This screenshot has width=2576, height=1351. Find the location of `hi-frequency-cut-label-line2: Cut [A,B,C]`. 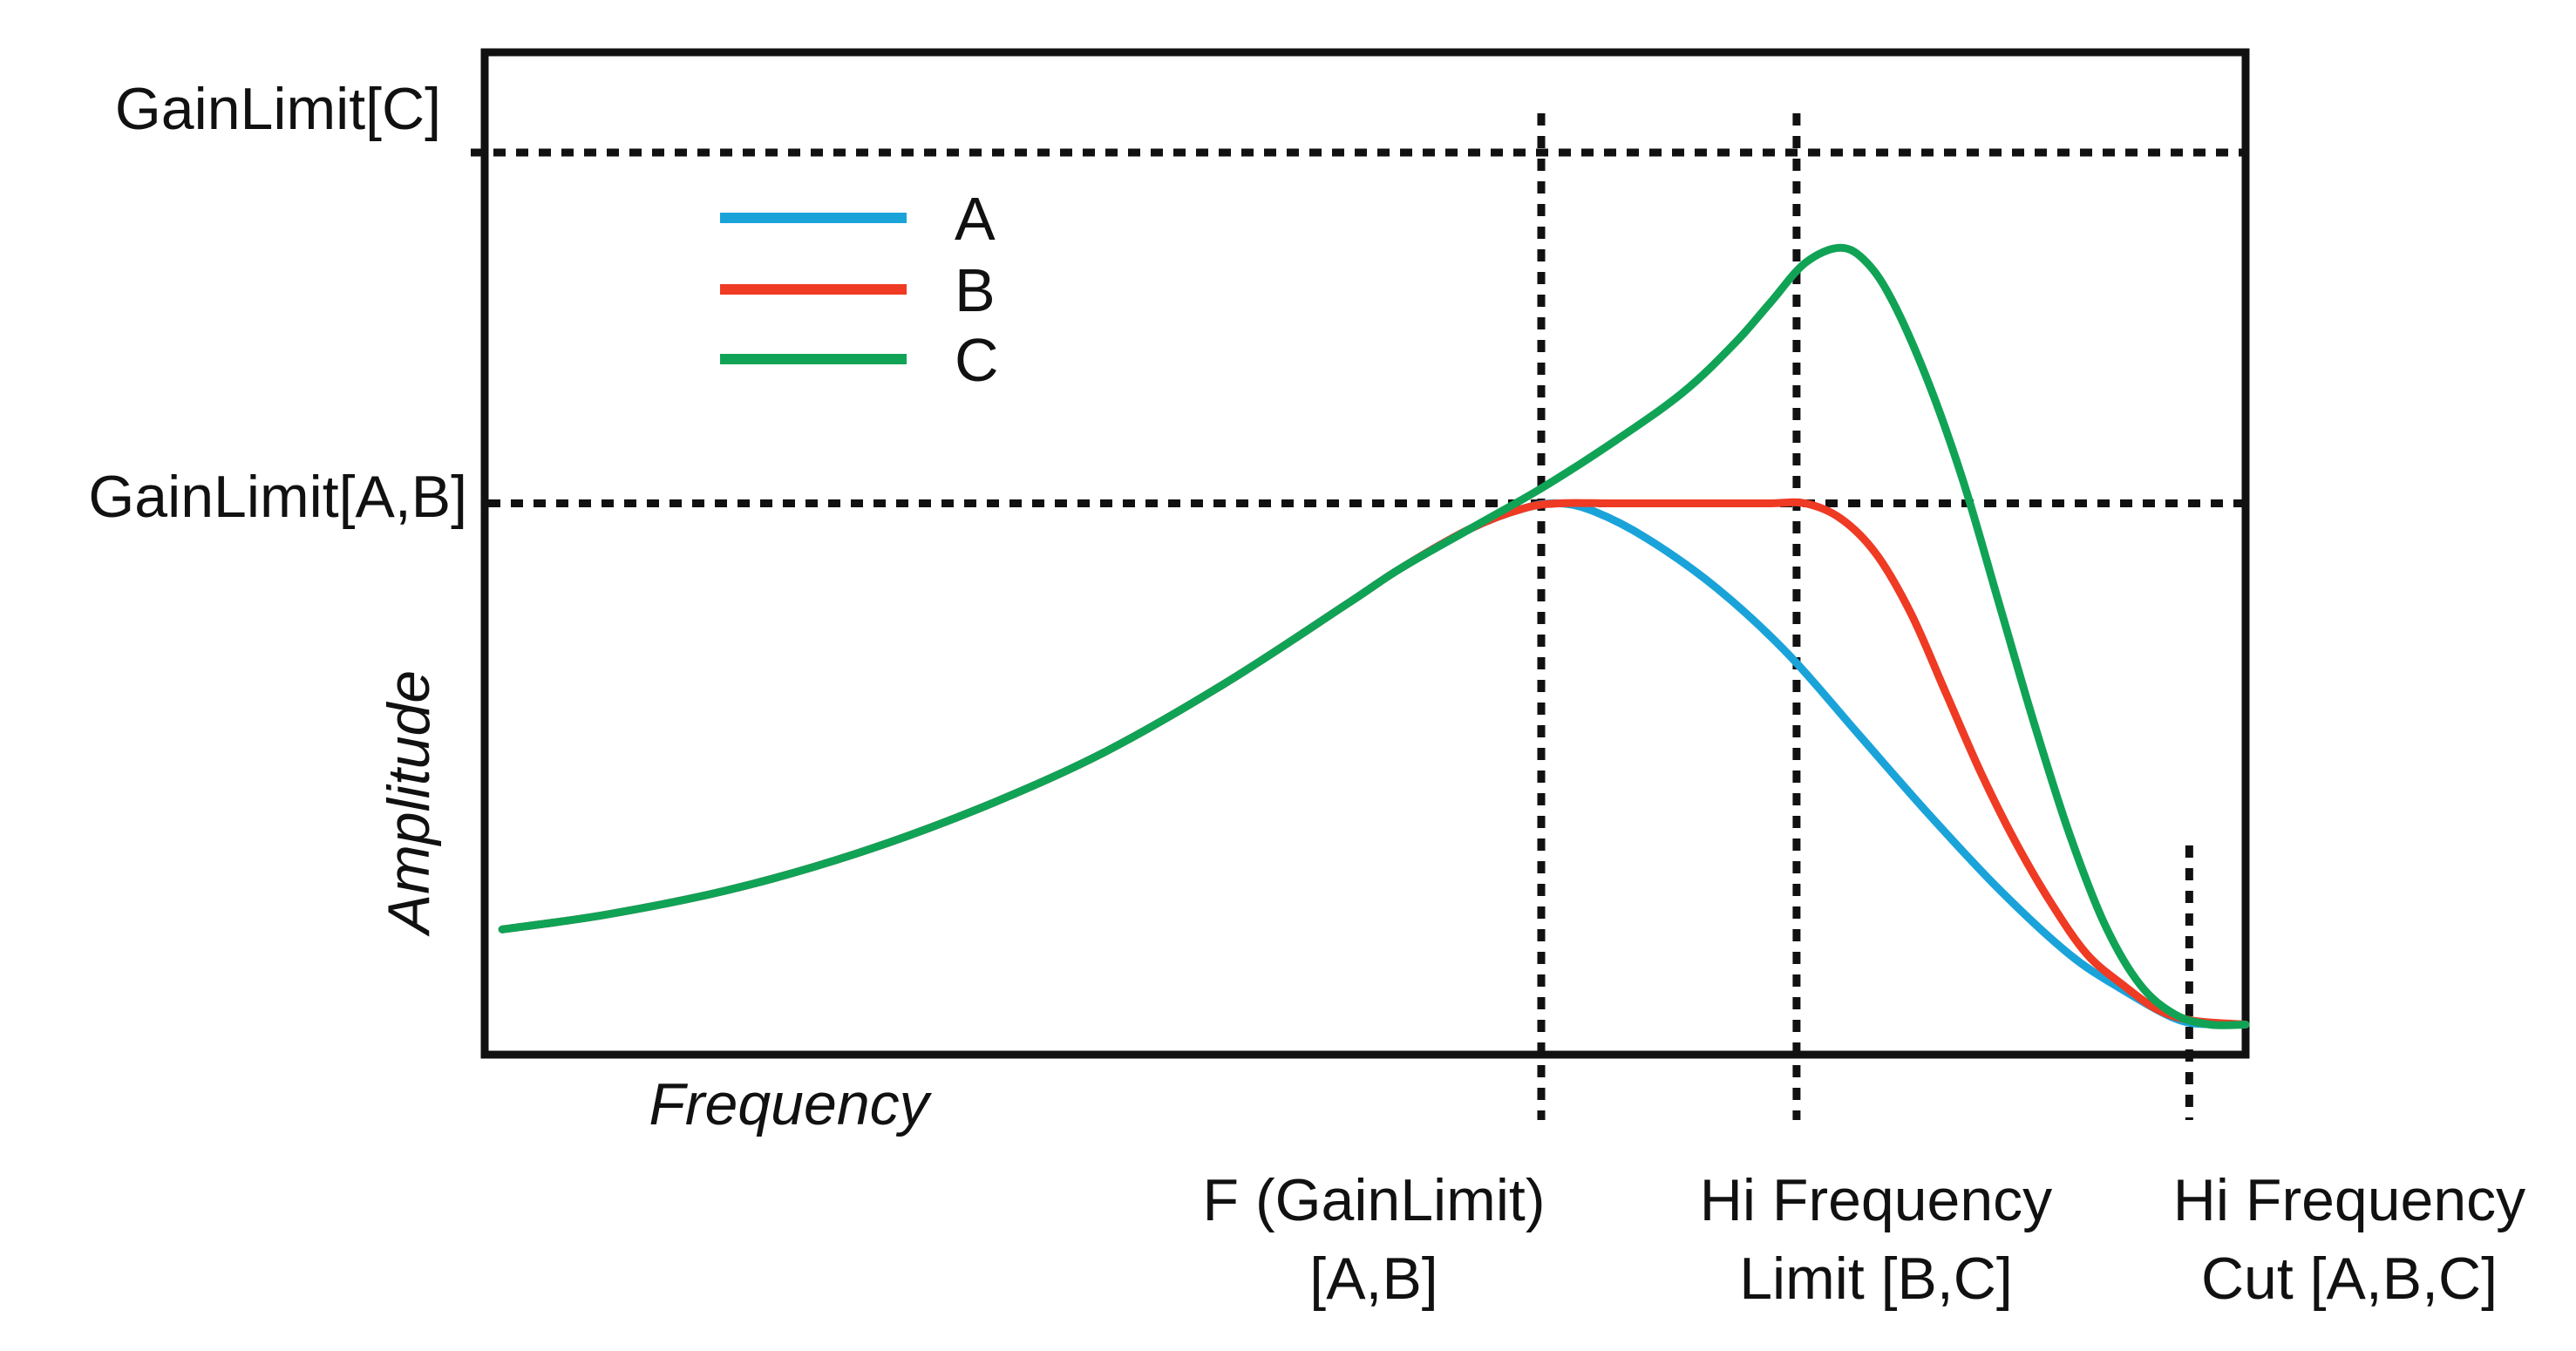

hi-frequency-cut-label-line2: Cut [A,B,C] is located at coordinates (2349, 1279).